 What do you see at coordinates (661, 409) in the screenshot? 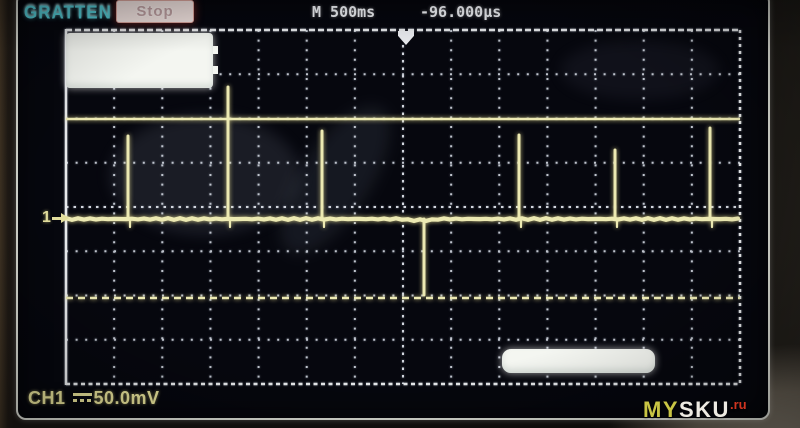
I see `watermark-my: MY` at bounding box center [661, 409].